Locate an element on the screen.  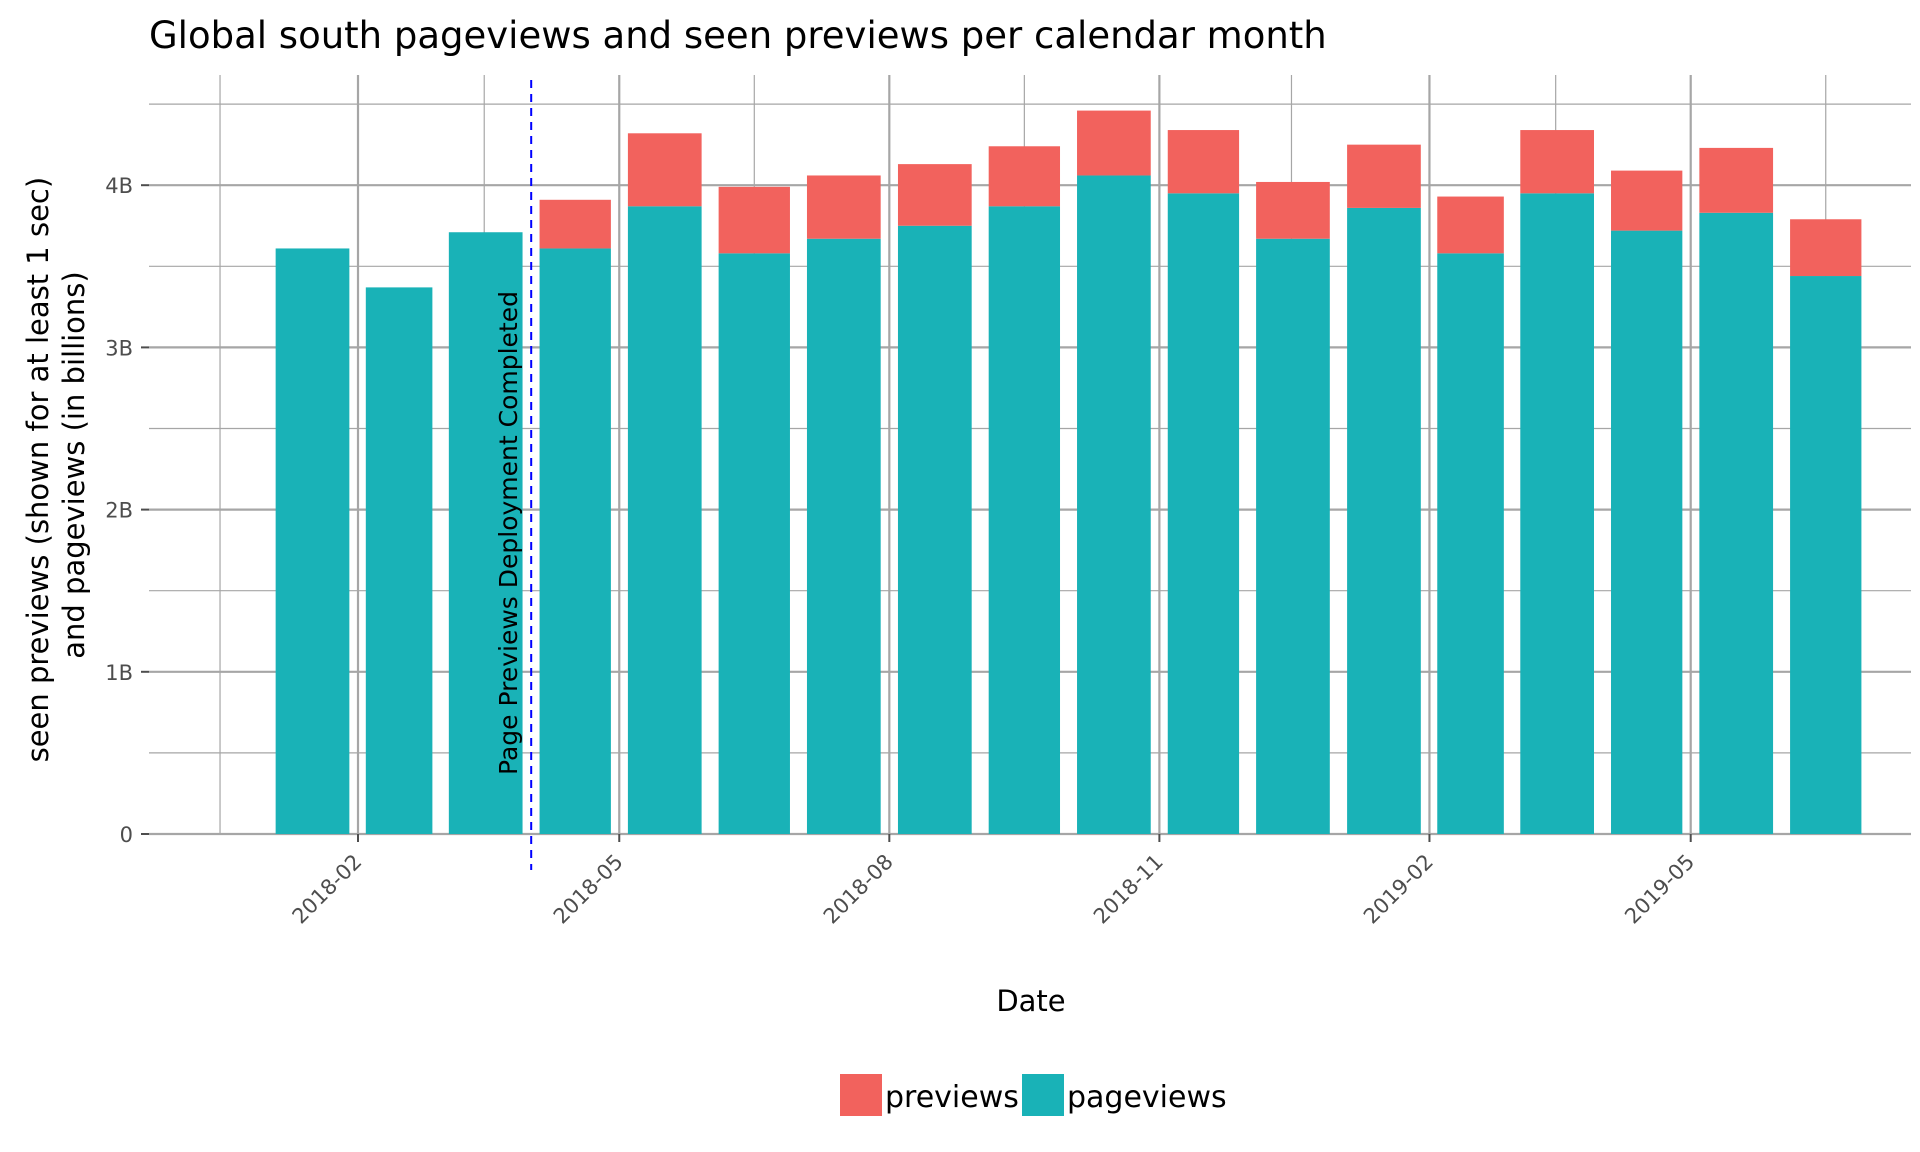
y-tick-label: 1B is located at coordinates (119, 673).